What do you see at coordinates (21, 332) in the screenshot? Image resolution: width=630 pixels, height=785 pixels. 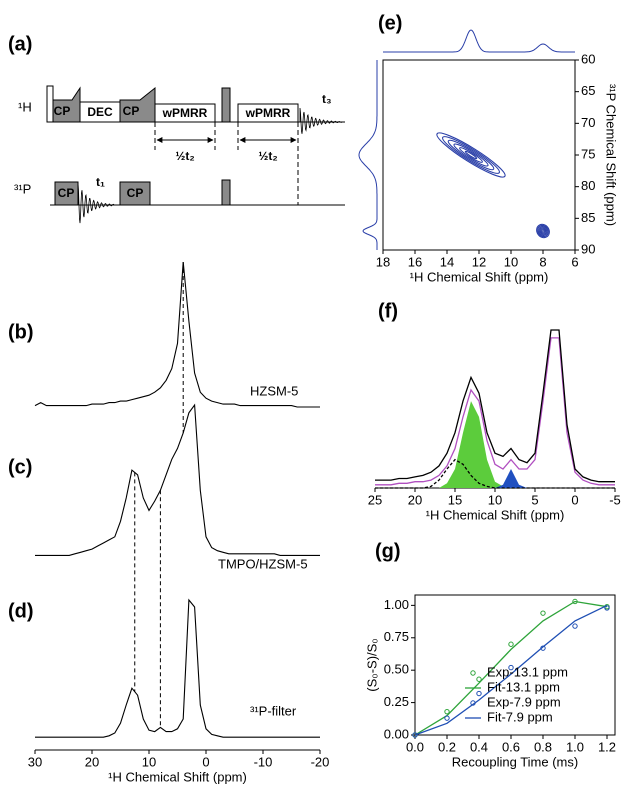 I see `panel-label: (b)` at bounding box center [21, 332].